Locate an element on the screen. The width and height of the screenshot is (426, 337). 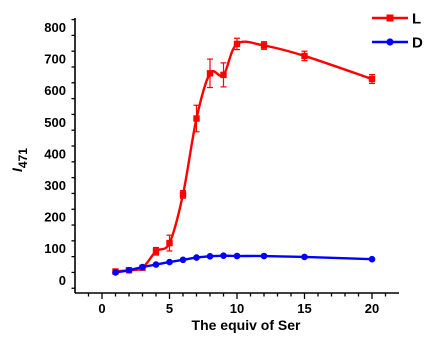
x-tick-label: 0 is located at coordinates (101, 308).